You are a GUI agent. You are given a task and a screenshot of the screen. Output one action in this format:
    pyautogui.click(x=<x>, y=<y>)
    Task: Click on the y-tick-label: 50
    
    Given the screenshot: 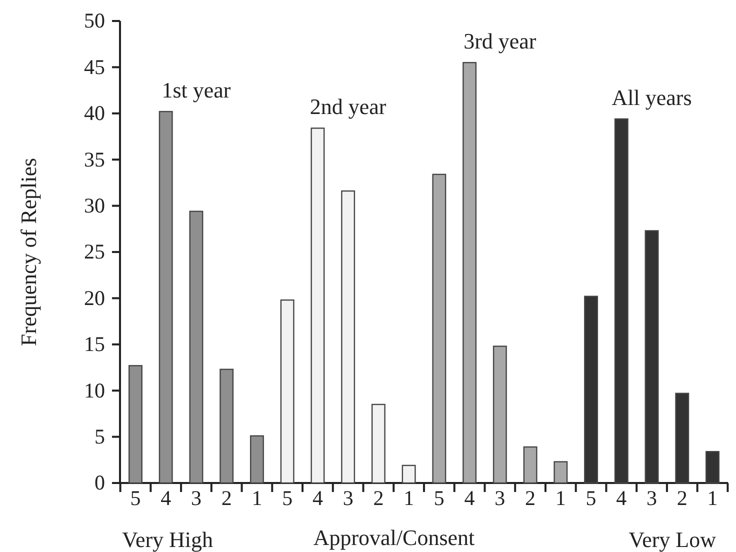 What is the action you would take?
    pyautogui.click(x=94, y=20)
    